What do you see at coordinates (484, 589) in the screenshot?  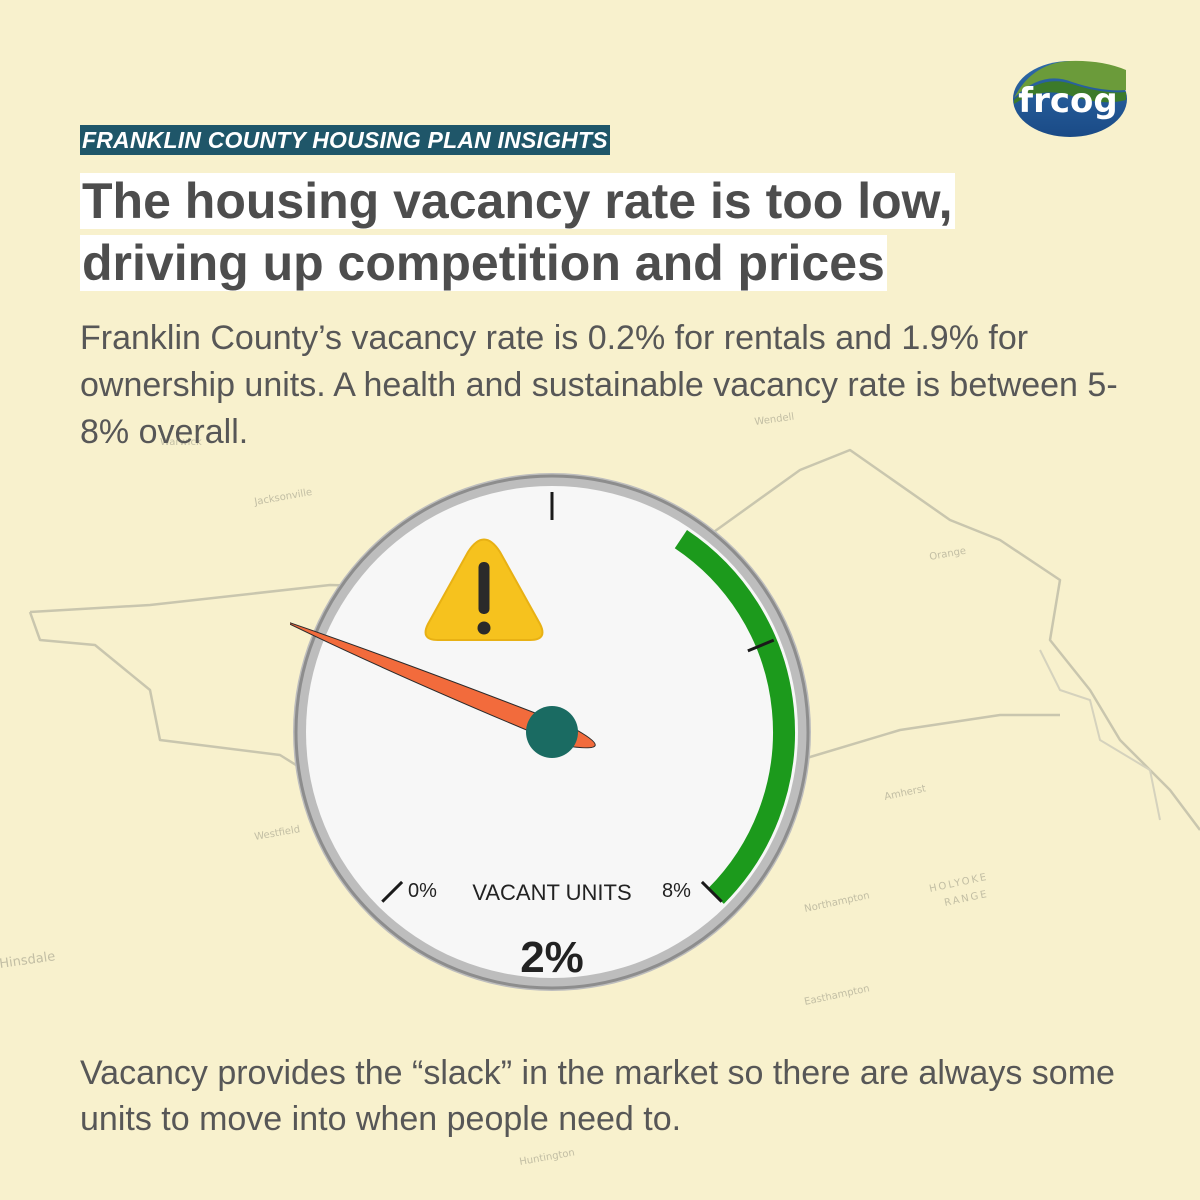 I see `warning-triangle-icon` at bounding box center [484, 589].